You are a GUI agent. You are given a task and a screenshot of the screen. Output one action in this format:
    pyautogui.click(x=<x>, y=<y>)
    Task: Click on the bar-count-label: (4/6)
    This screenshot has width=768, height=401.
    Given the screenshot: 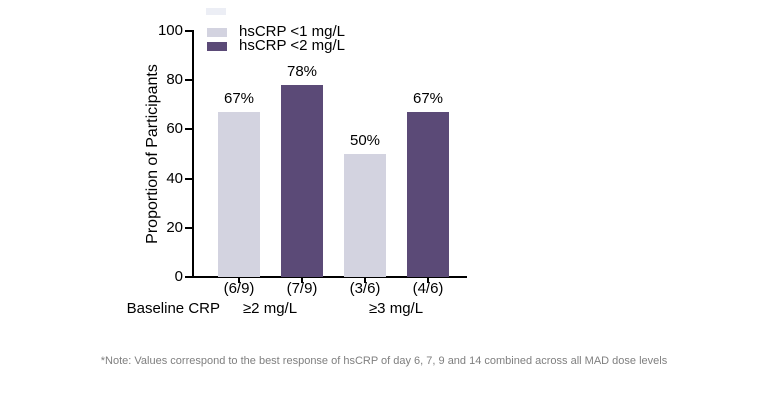 What is the action you would take?
    pyautogui.click(x=428, y=288)
    